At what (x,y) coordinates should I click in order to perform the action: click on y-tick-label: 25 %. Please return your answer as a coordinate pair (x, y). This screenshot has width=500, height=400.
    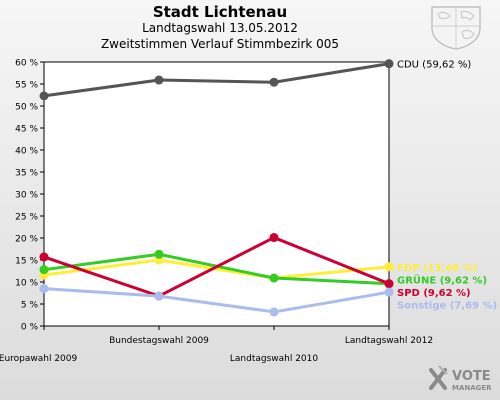
    Looking at the image, I should click on (26, 218).